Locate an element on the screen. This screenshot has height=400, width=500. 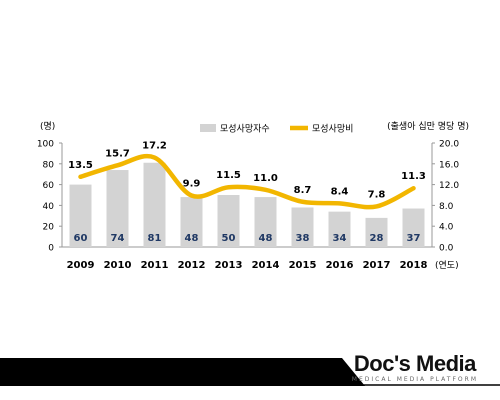
logo-subtext: MEDICAL MEDIA PLATFORM is located at coordinates (414, 379).